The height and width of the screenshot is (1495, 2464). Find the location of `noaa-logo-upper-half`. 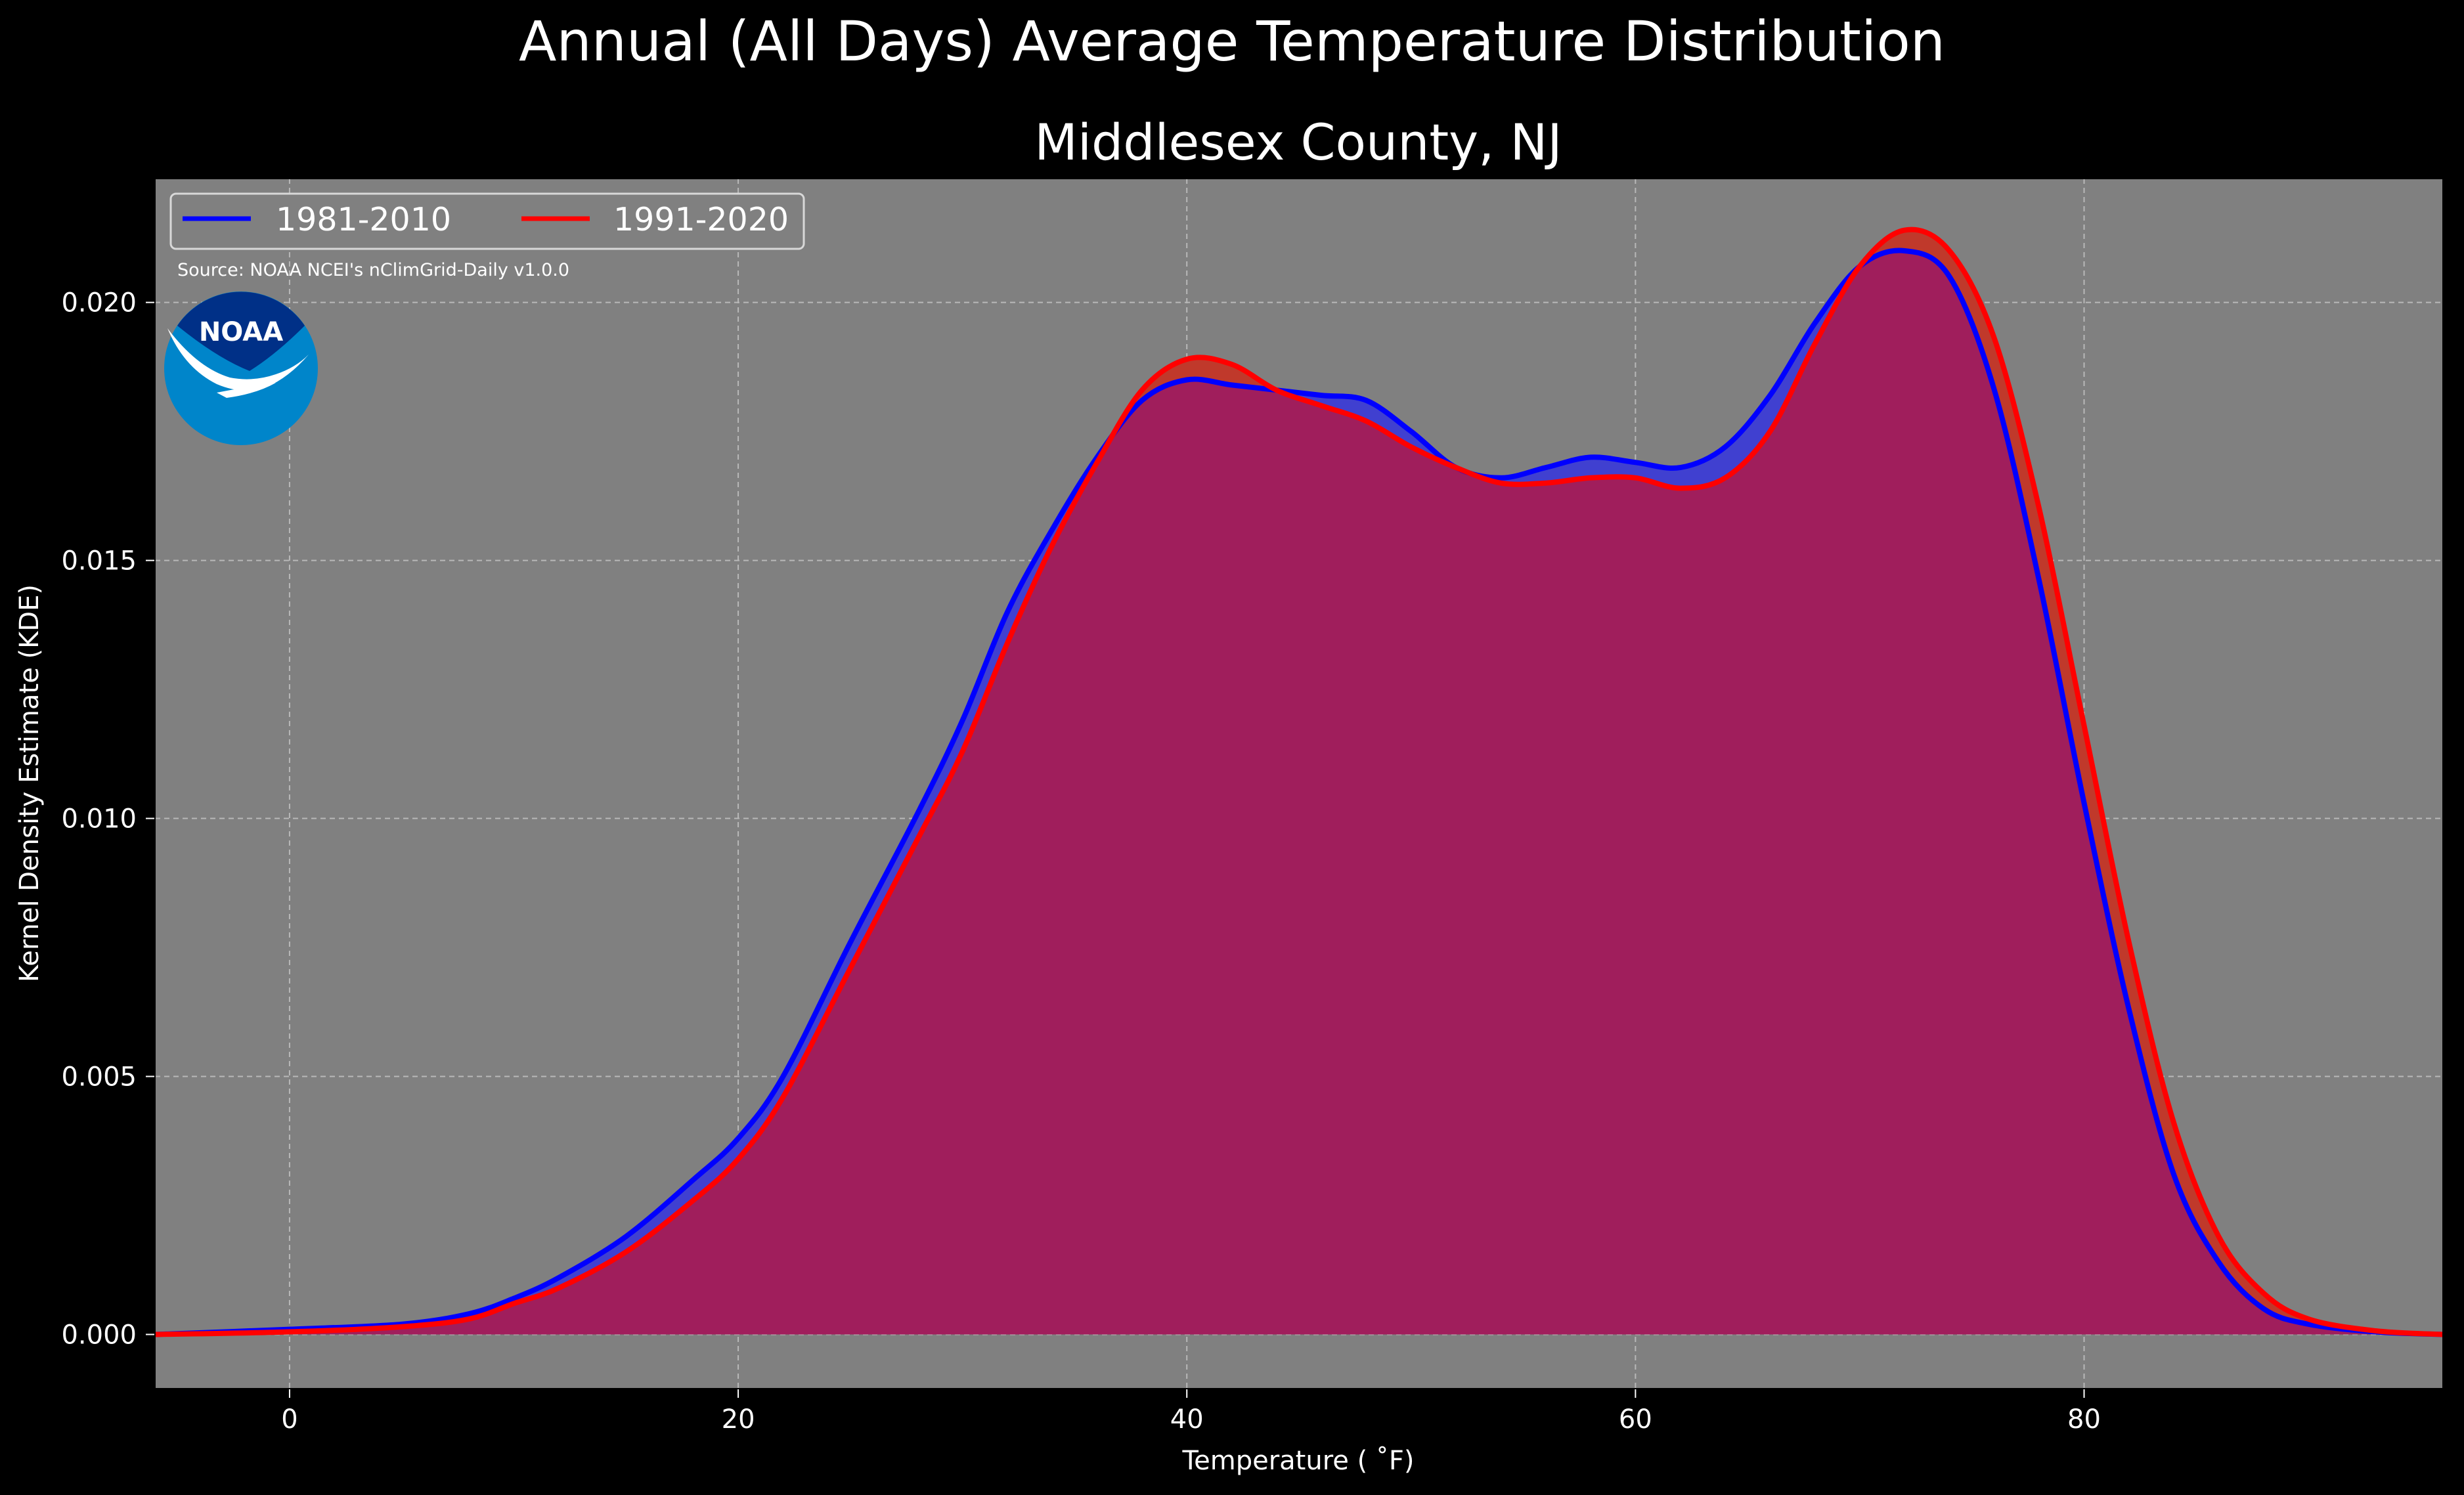

noaa-logo-upper-half is located at coordinates (241, 331).